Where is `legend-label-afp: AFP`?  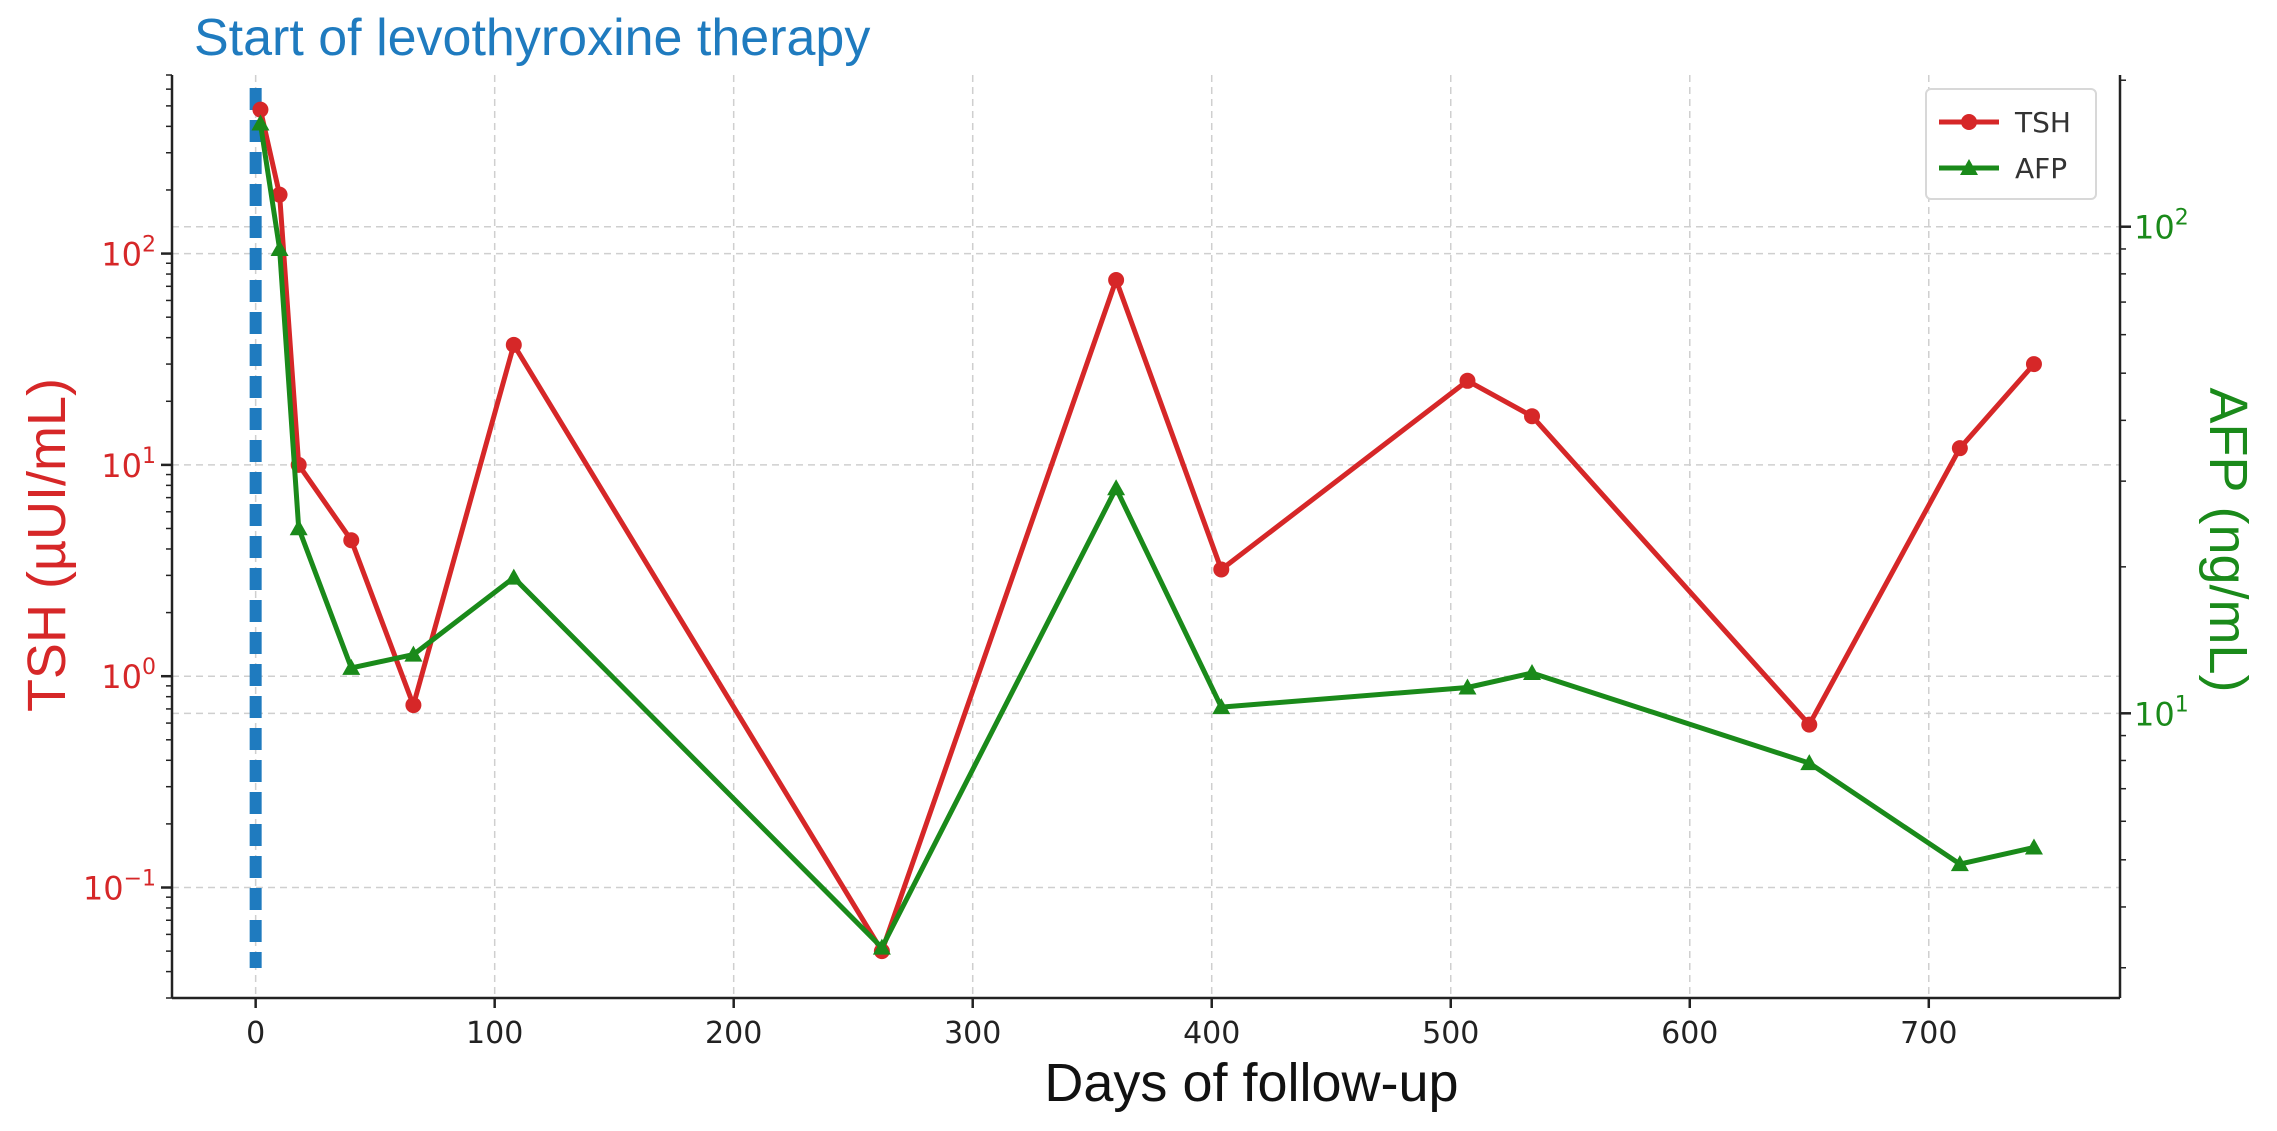 legend-label-afp: AFP is located at coordinates (2041, 168).